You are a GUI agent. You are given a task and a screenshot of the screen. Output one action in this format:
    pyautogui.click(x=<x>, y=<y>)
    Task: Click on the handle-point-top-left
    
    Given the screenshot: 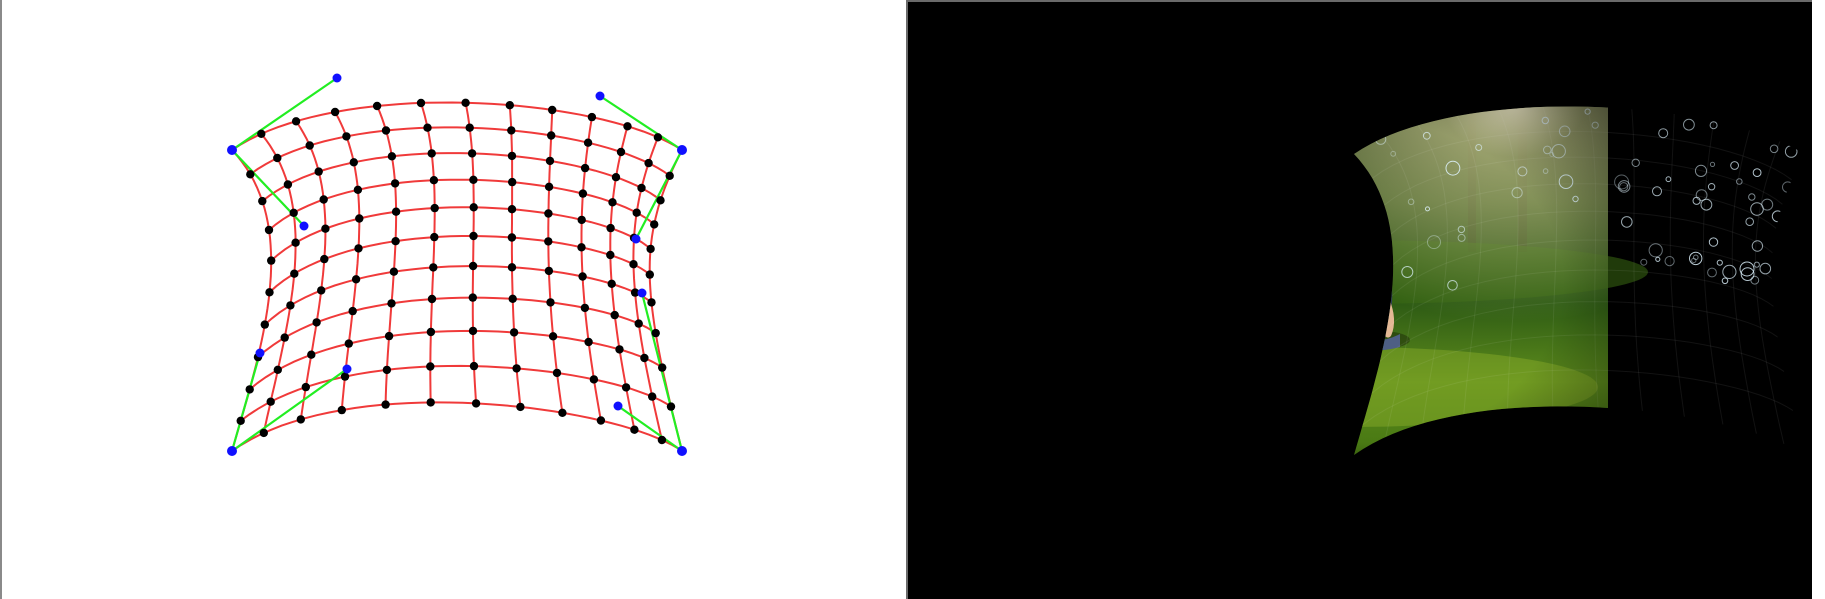 What is the action you would take?
    pyautogui.click(x=337, y=78)
    